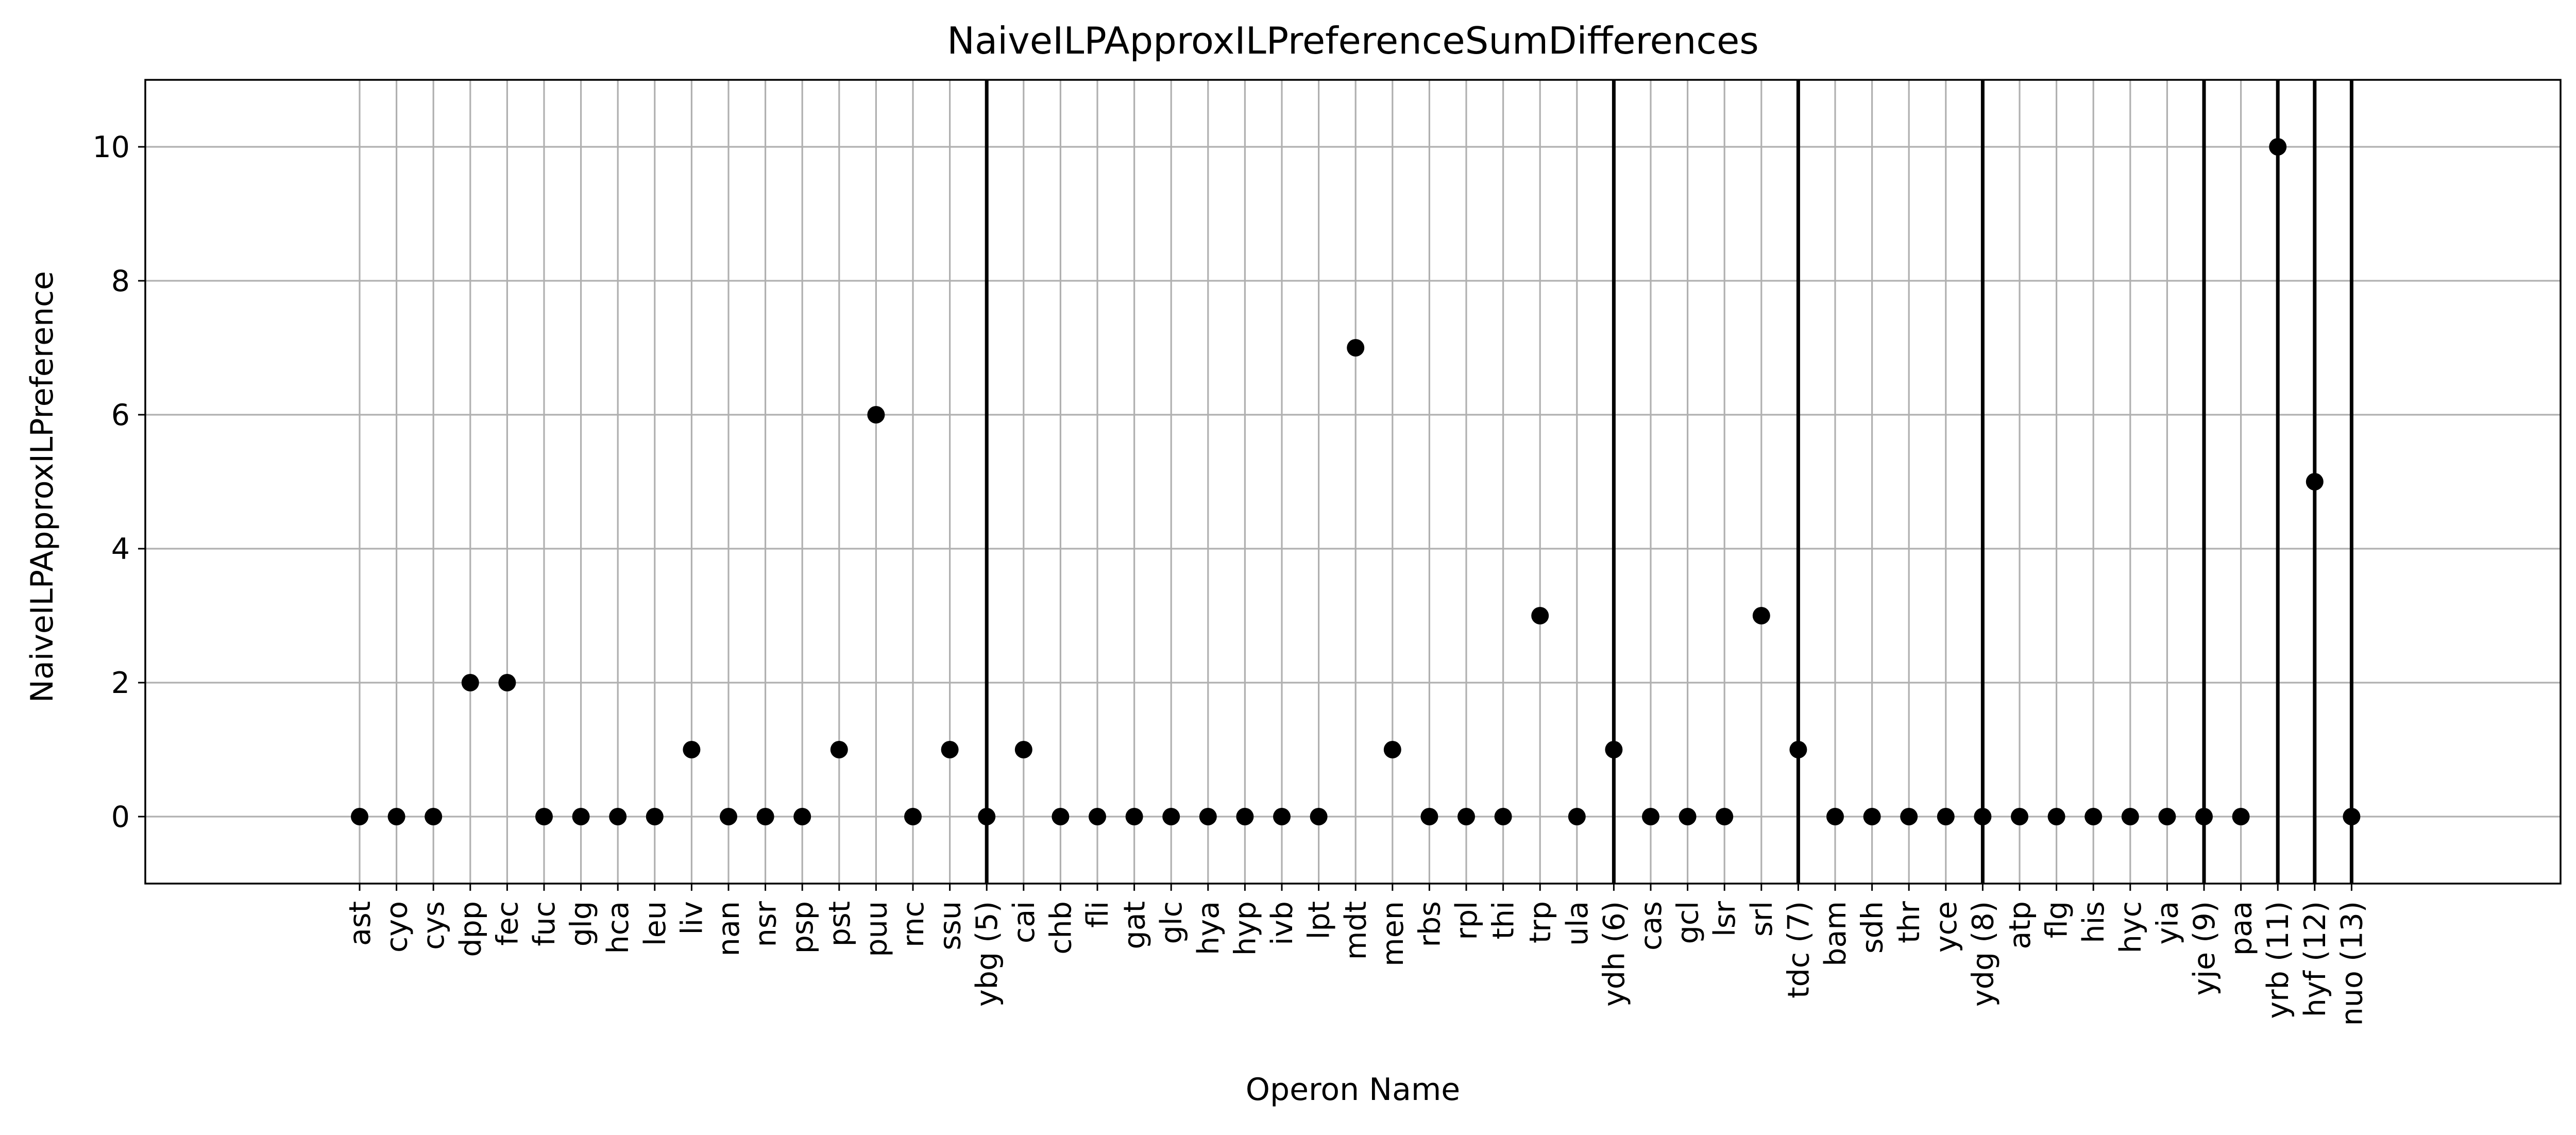 The height and width of the screenshot is (1135, 2576). I want to click on x-tick-label: glg, so click(582, 924).